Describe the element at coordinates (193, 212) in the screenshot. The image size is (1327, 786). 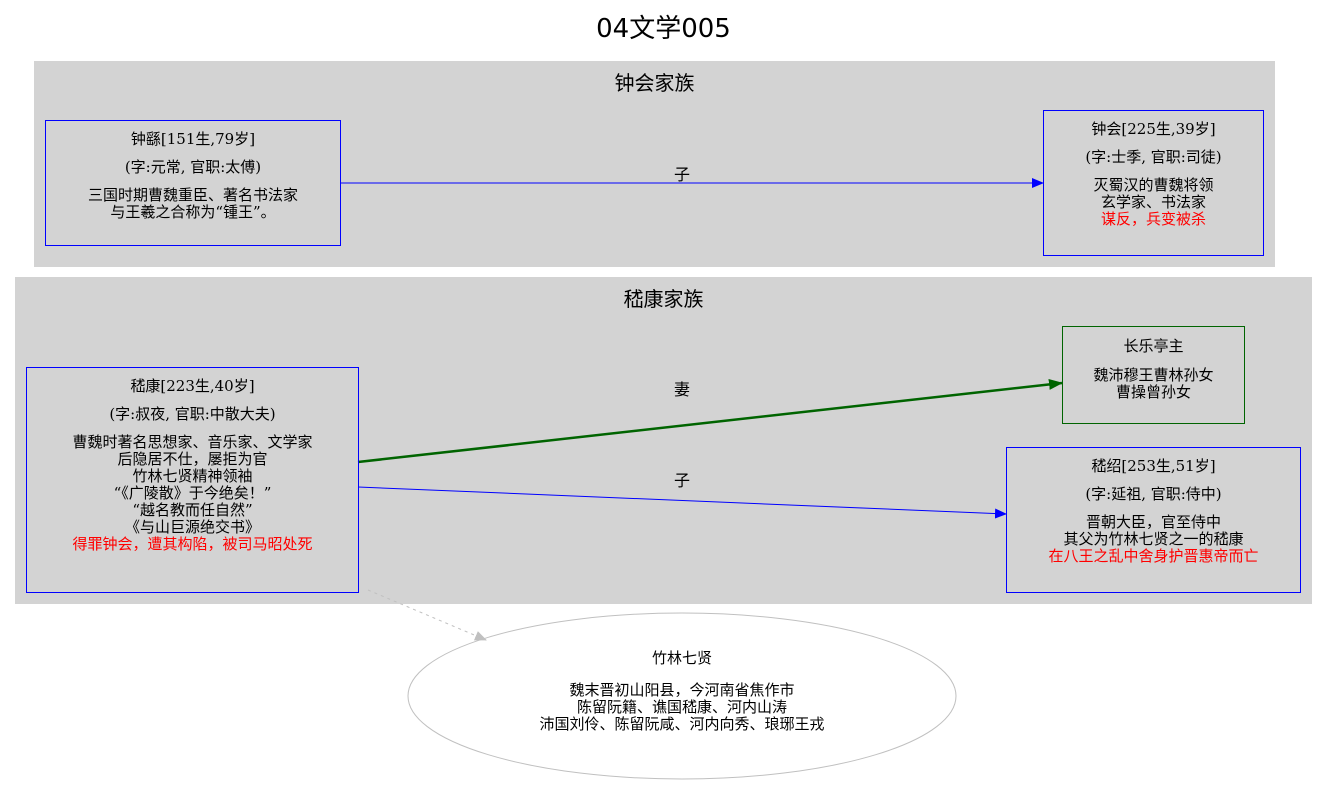
I see `node-desc-line: 与王羲之合称为“锺王”。` at that location.